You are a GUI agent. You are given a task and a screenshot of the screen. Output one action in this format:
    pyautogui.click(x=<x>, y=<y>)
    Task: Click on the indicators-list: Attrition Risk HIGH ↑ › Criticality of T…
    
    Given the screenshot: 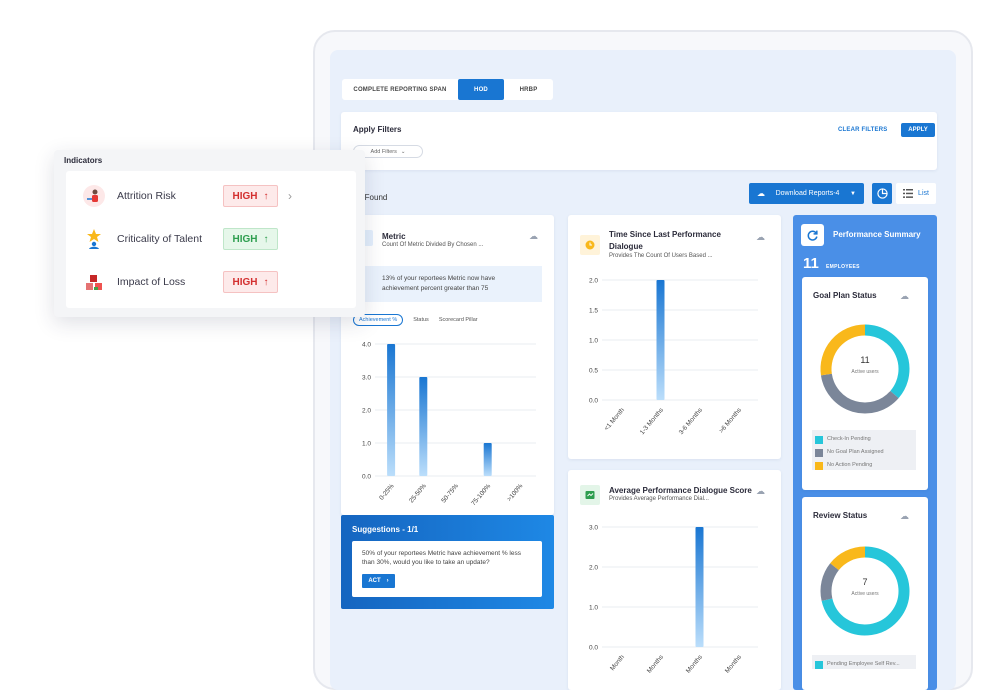 What is the action you would take?
    pyautogui.click(x=211, y=239)
    